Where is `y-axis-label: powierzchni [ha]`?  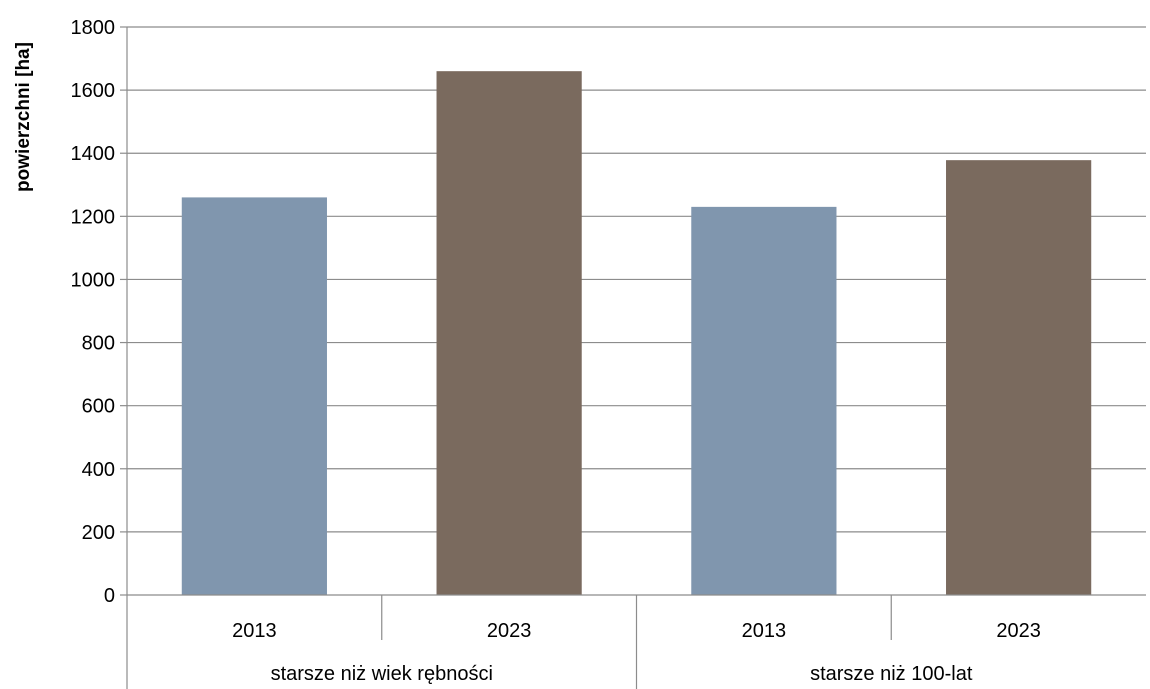
y-axis-label: powierzchni [ha] is located at coordinates (23, 117).